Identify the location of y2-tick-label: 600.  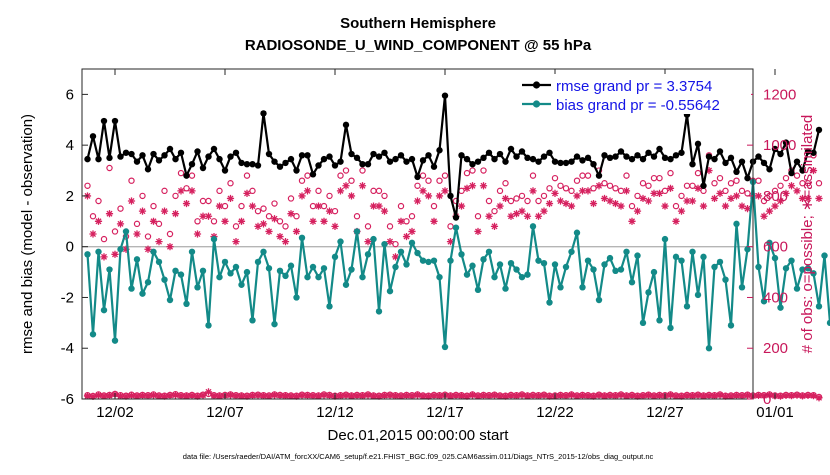
(775, 247).